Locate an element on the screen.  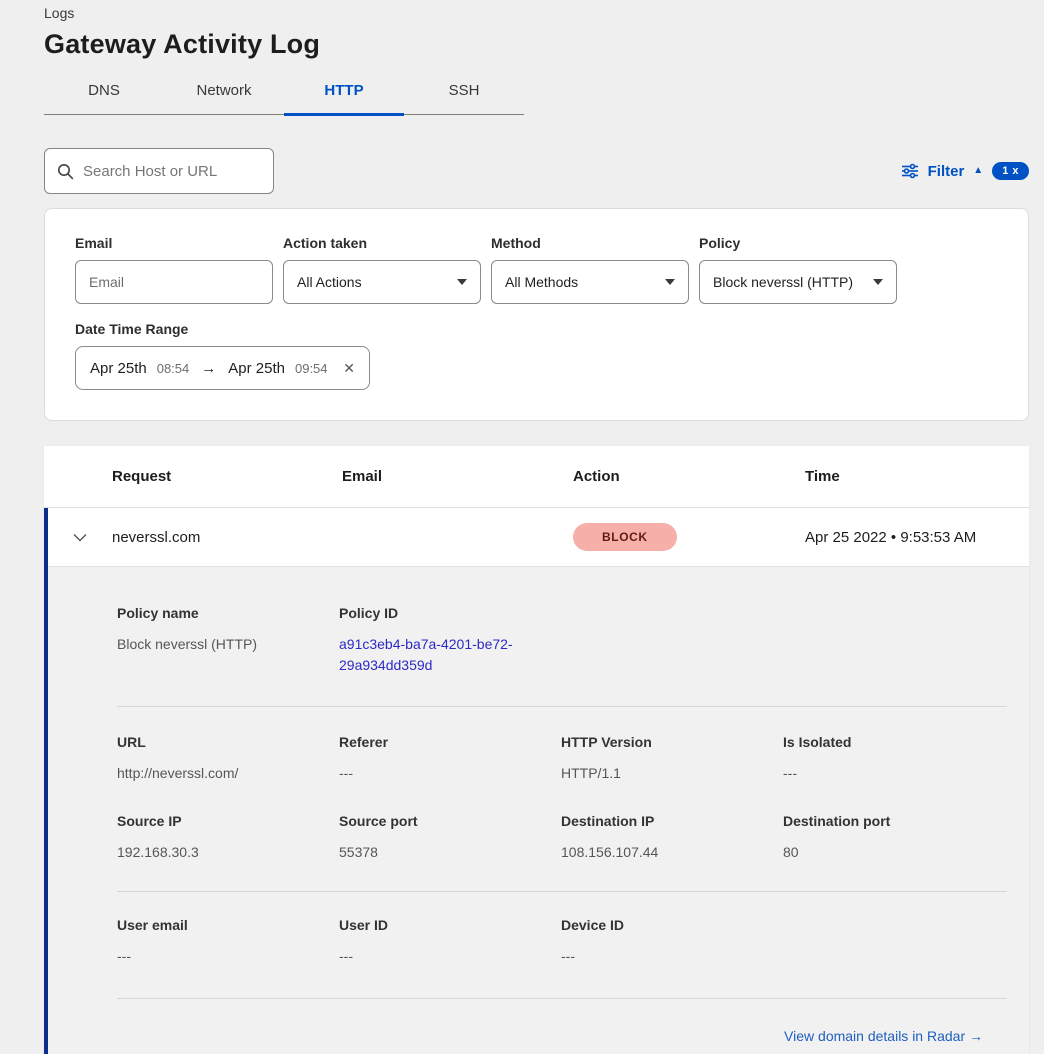
tab-network: Network is located at coordinates (224, 90).